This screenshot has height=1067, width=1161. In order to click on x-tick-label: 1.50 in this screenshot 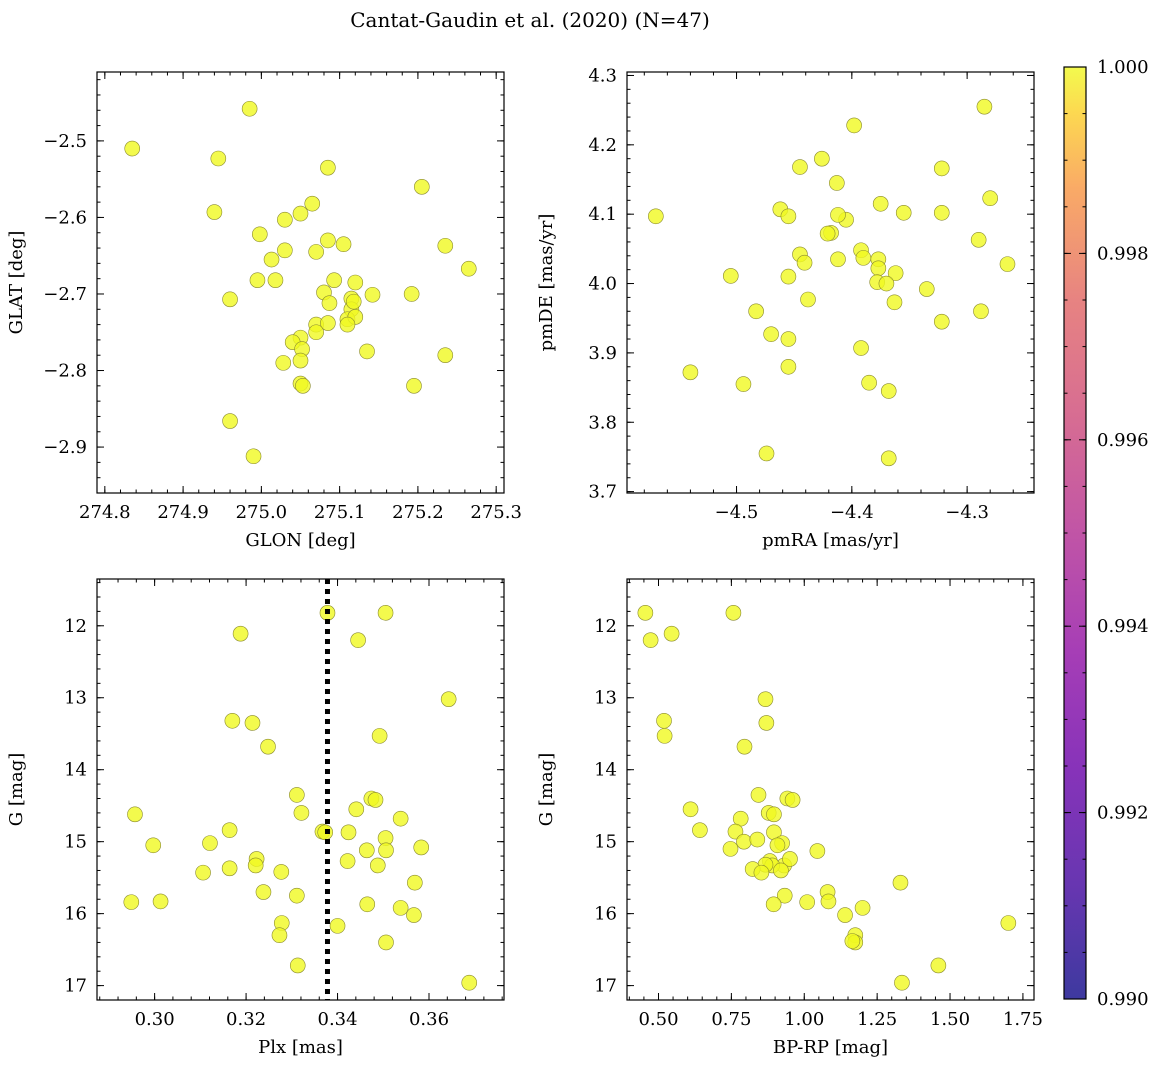, I will do `click(950, 1019)`.